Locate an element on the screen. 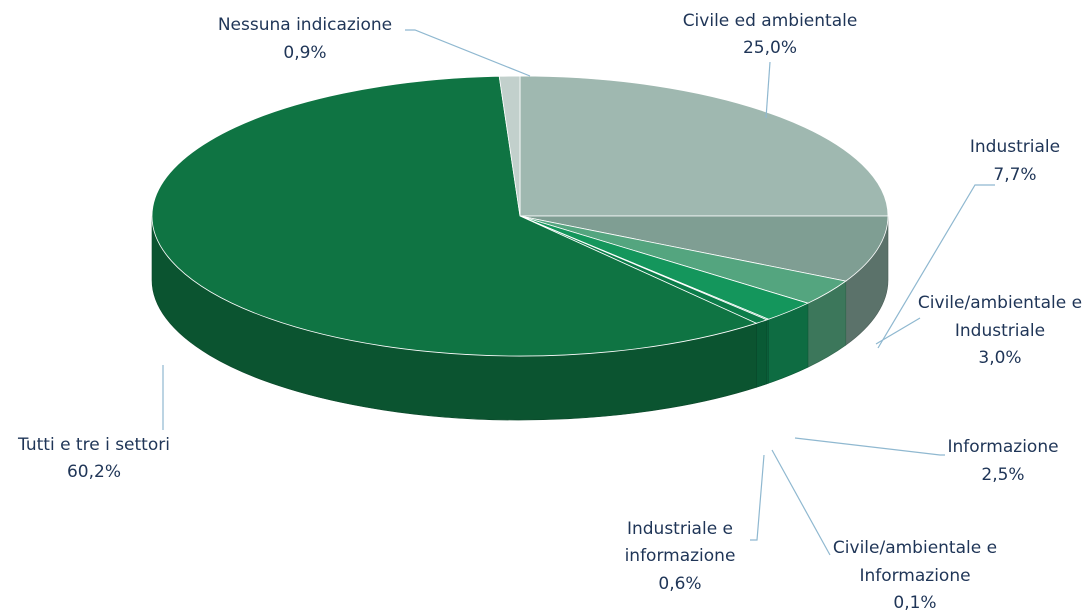 Image resolution: width=1090 pixels, height=610 pixels. leader-line-informazione is located at coordinates (869, 446).